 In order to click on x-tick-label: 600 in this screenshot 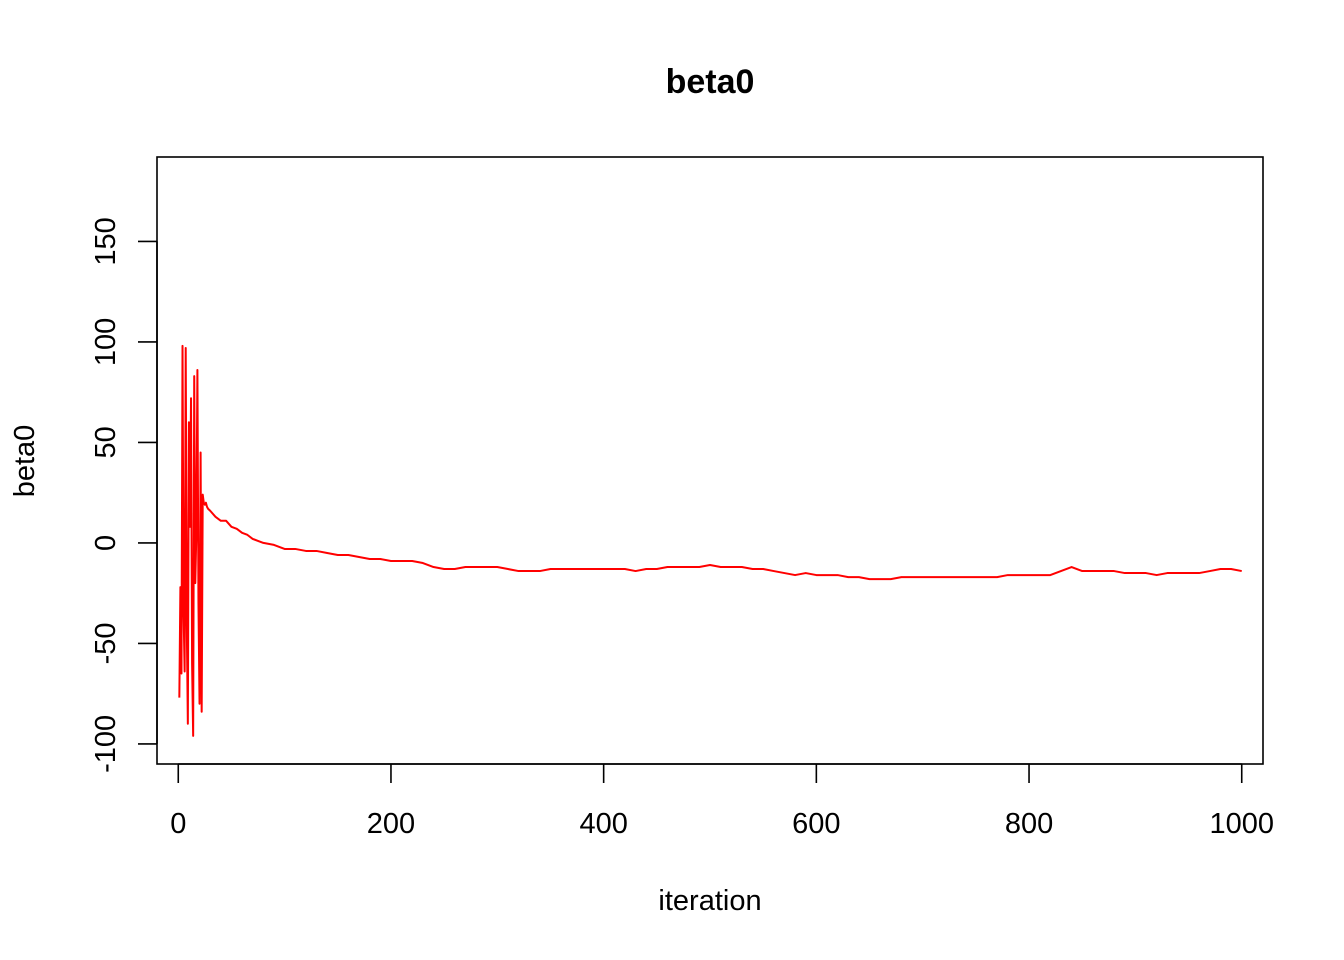, I will do `click(816, 824)`.